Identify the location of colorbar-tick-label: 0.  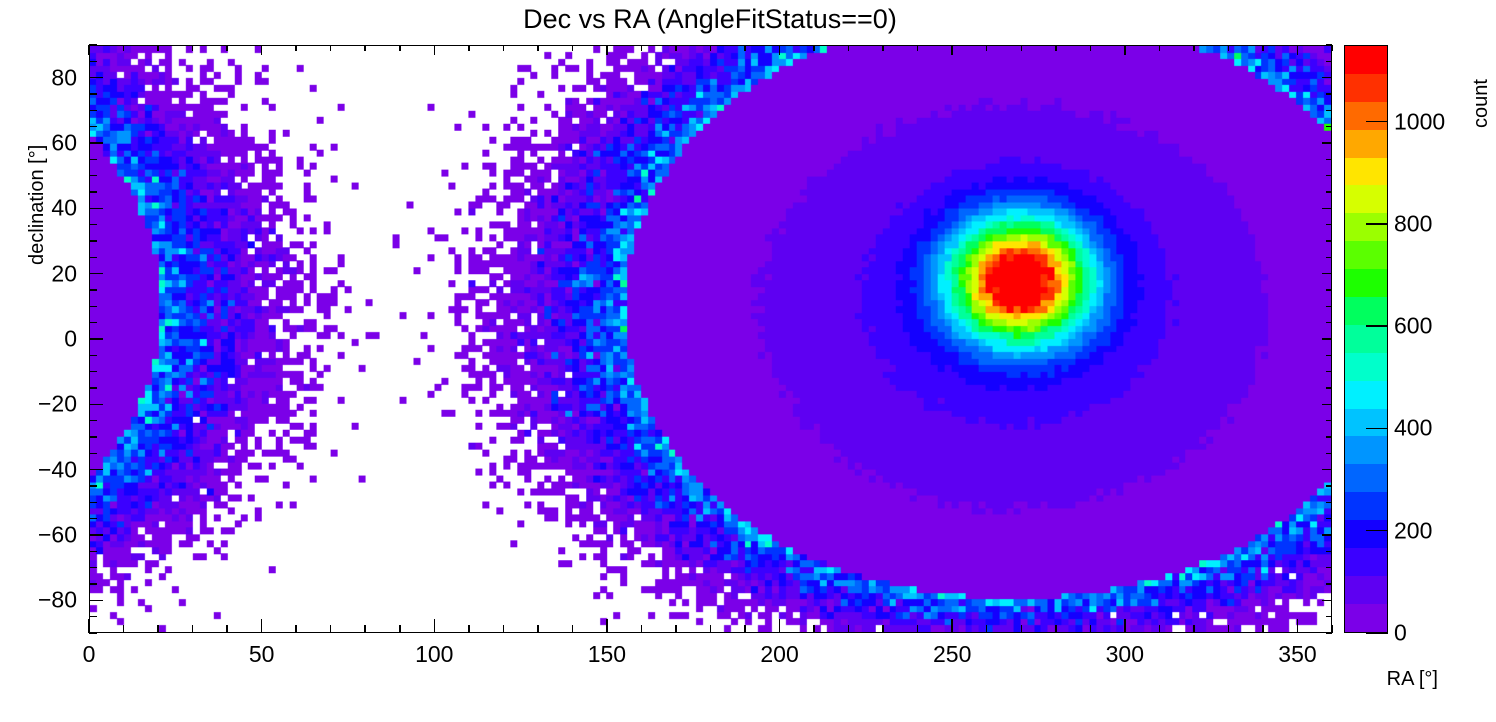
(1400, 632).